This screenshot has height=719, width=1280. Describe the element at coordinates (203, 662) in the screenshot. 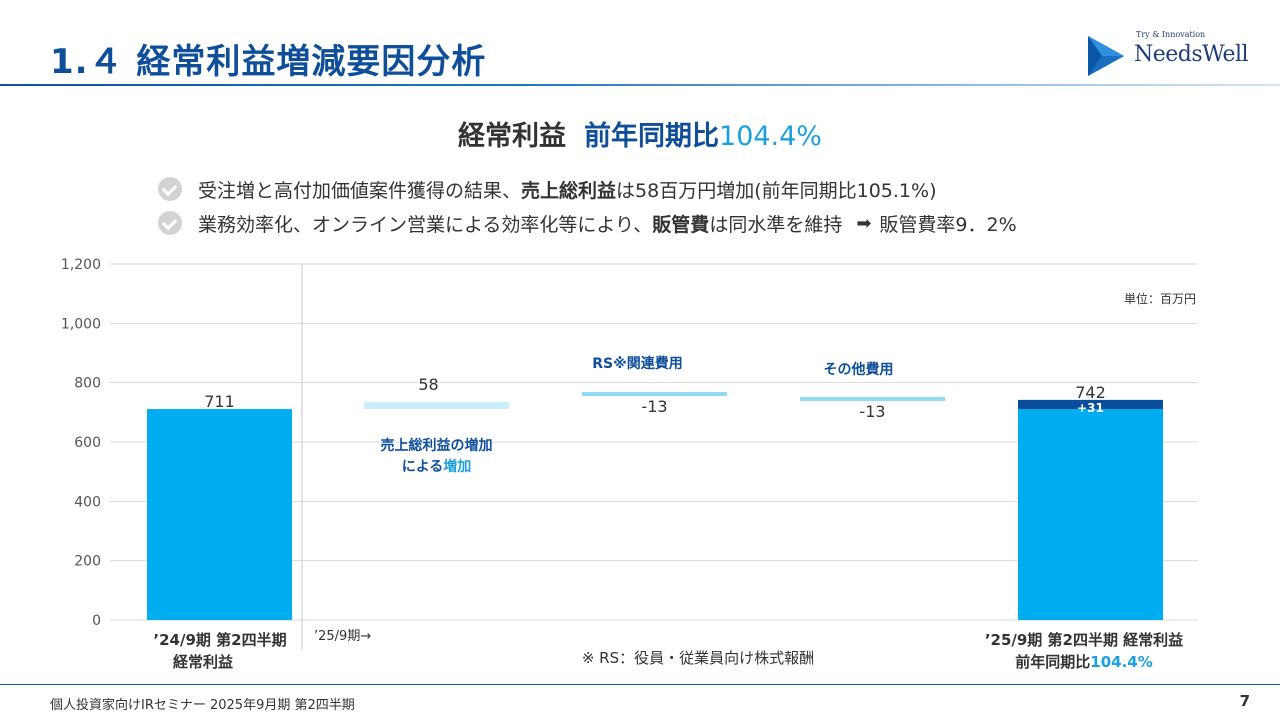

I see `category-label: 経常利益` at that location.